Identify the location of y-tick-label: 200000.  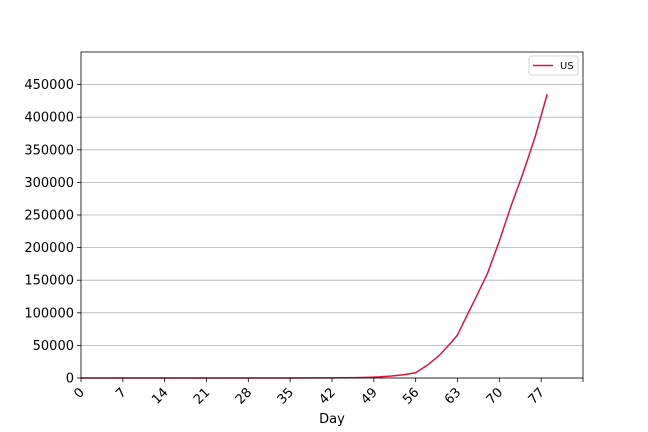
(49, 248).